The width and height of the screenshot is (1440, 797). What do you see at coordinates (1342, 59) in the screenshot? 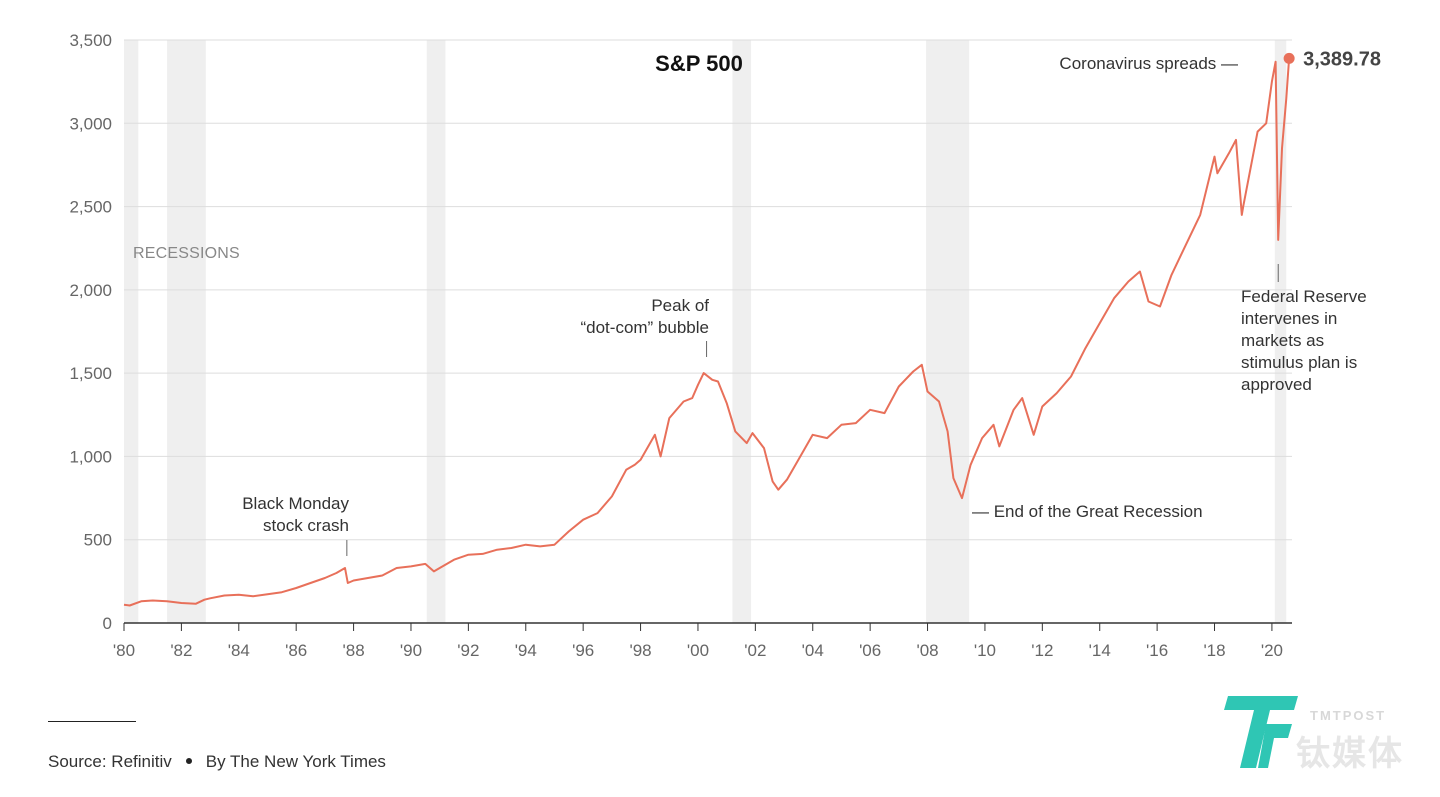
I see `last-value-label: 3,389.78` at bounding box center [1342, 59].